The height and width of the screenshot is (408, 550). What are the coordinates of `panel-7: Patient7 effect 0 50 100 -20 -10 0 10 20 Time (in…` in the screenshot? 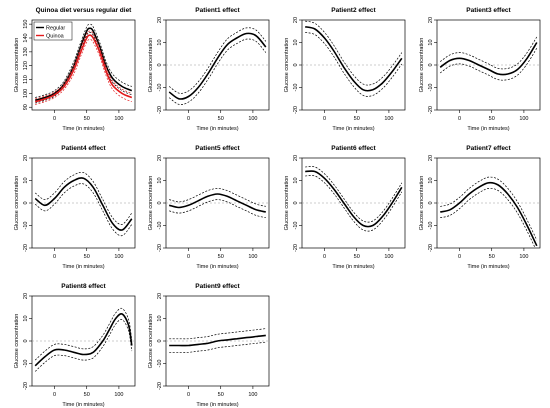 It's located at (480, 207).